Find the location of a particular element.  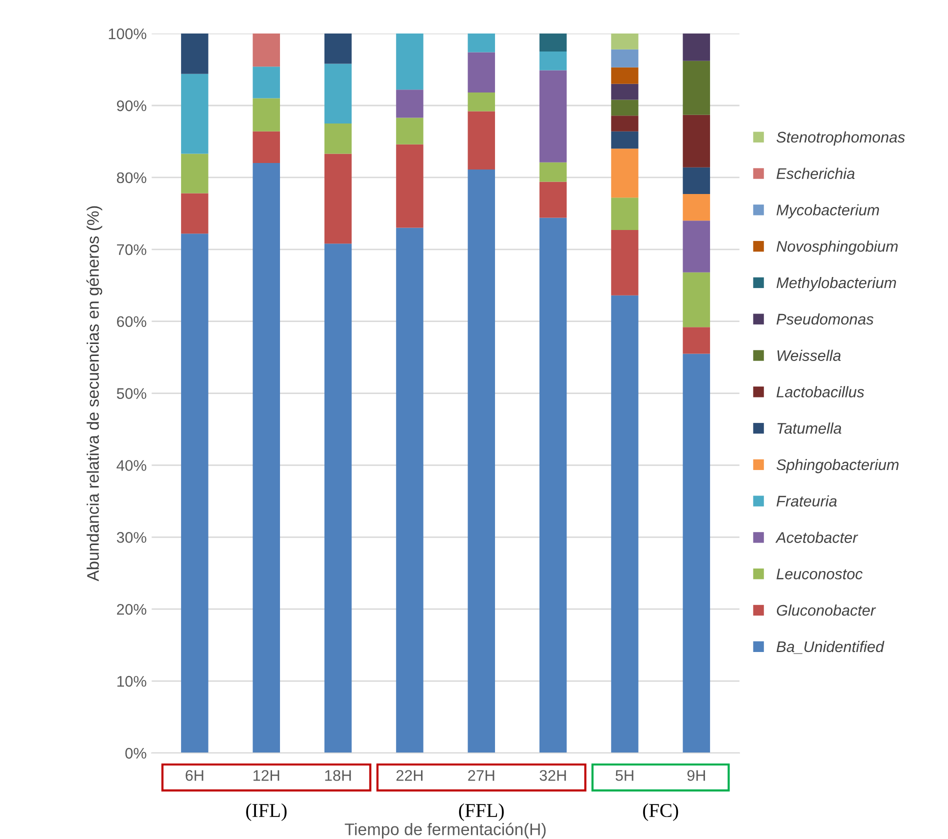

legend-label: Frateuria is located at coordinates (806, 501).